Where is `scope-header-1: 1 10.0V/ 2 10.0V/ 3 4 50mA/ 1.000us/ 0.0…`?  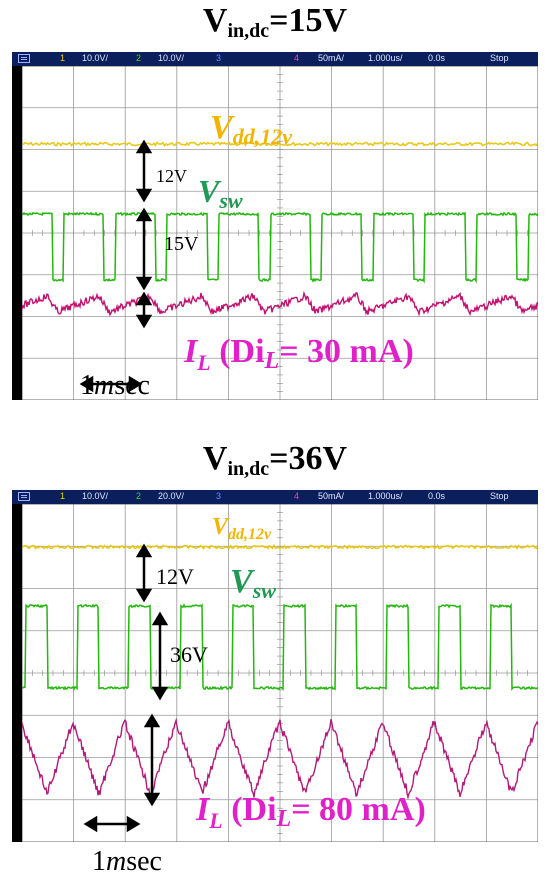
scope-header-1: 1 10.0V/ 2 10.0V/ 3 4 50mA/ 1.000us/ 0.0… is located at coordinates (275, 59).